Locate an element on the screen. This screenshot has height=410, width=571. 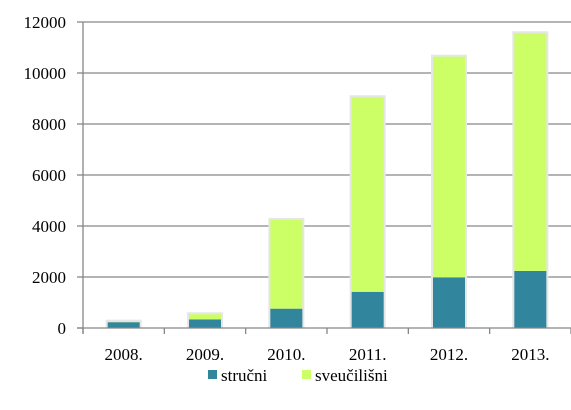
x-tick-label: 2012. is located at coordinates (449, 354).